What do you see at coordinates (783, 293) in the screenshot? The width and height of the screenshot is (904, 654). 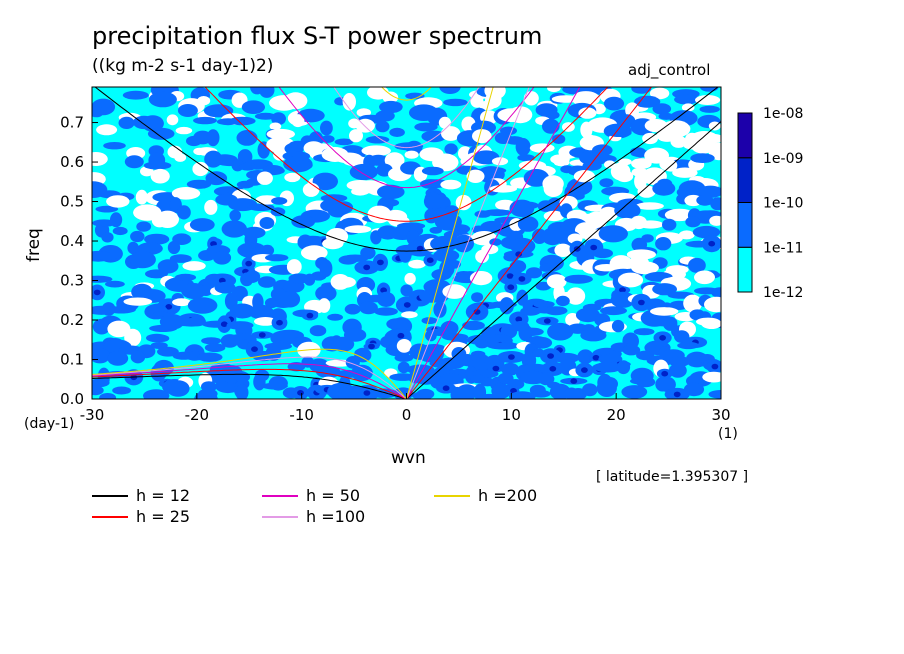 I see `colorbar-label: 1e-12` at bounding box center [783, 293].